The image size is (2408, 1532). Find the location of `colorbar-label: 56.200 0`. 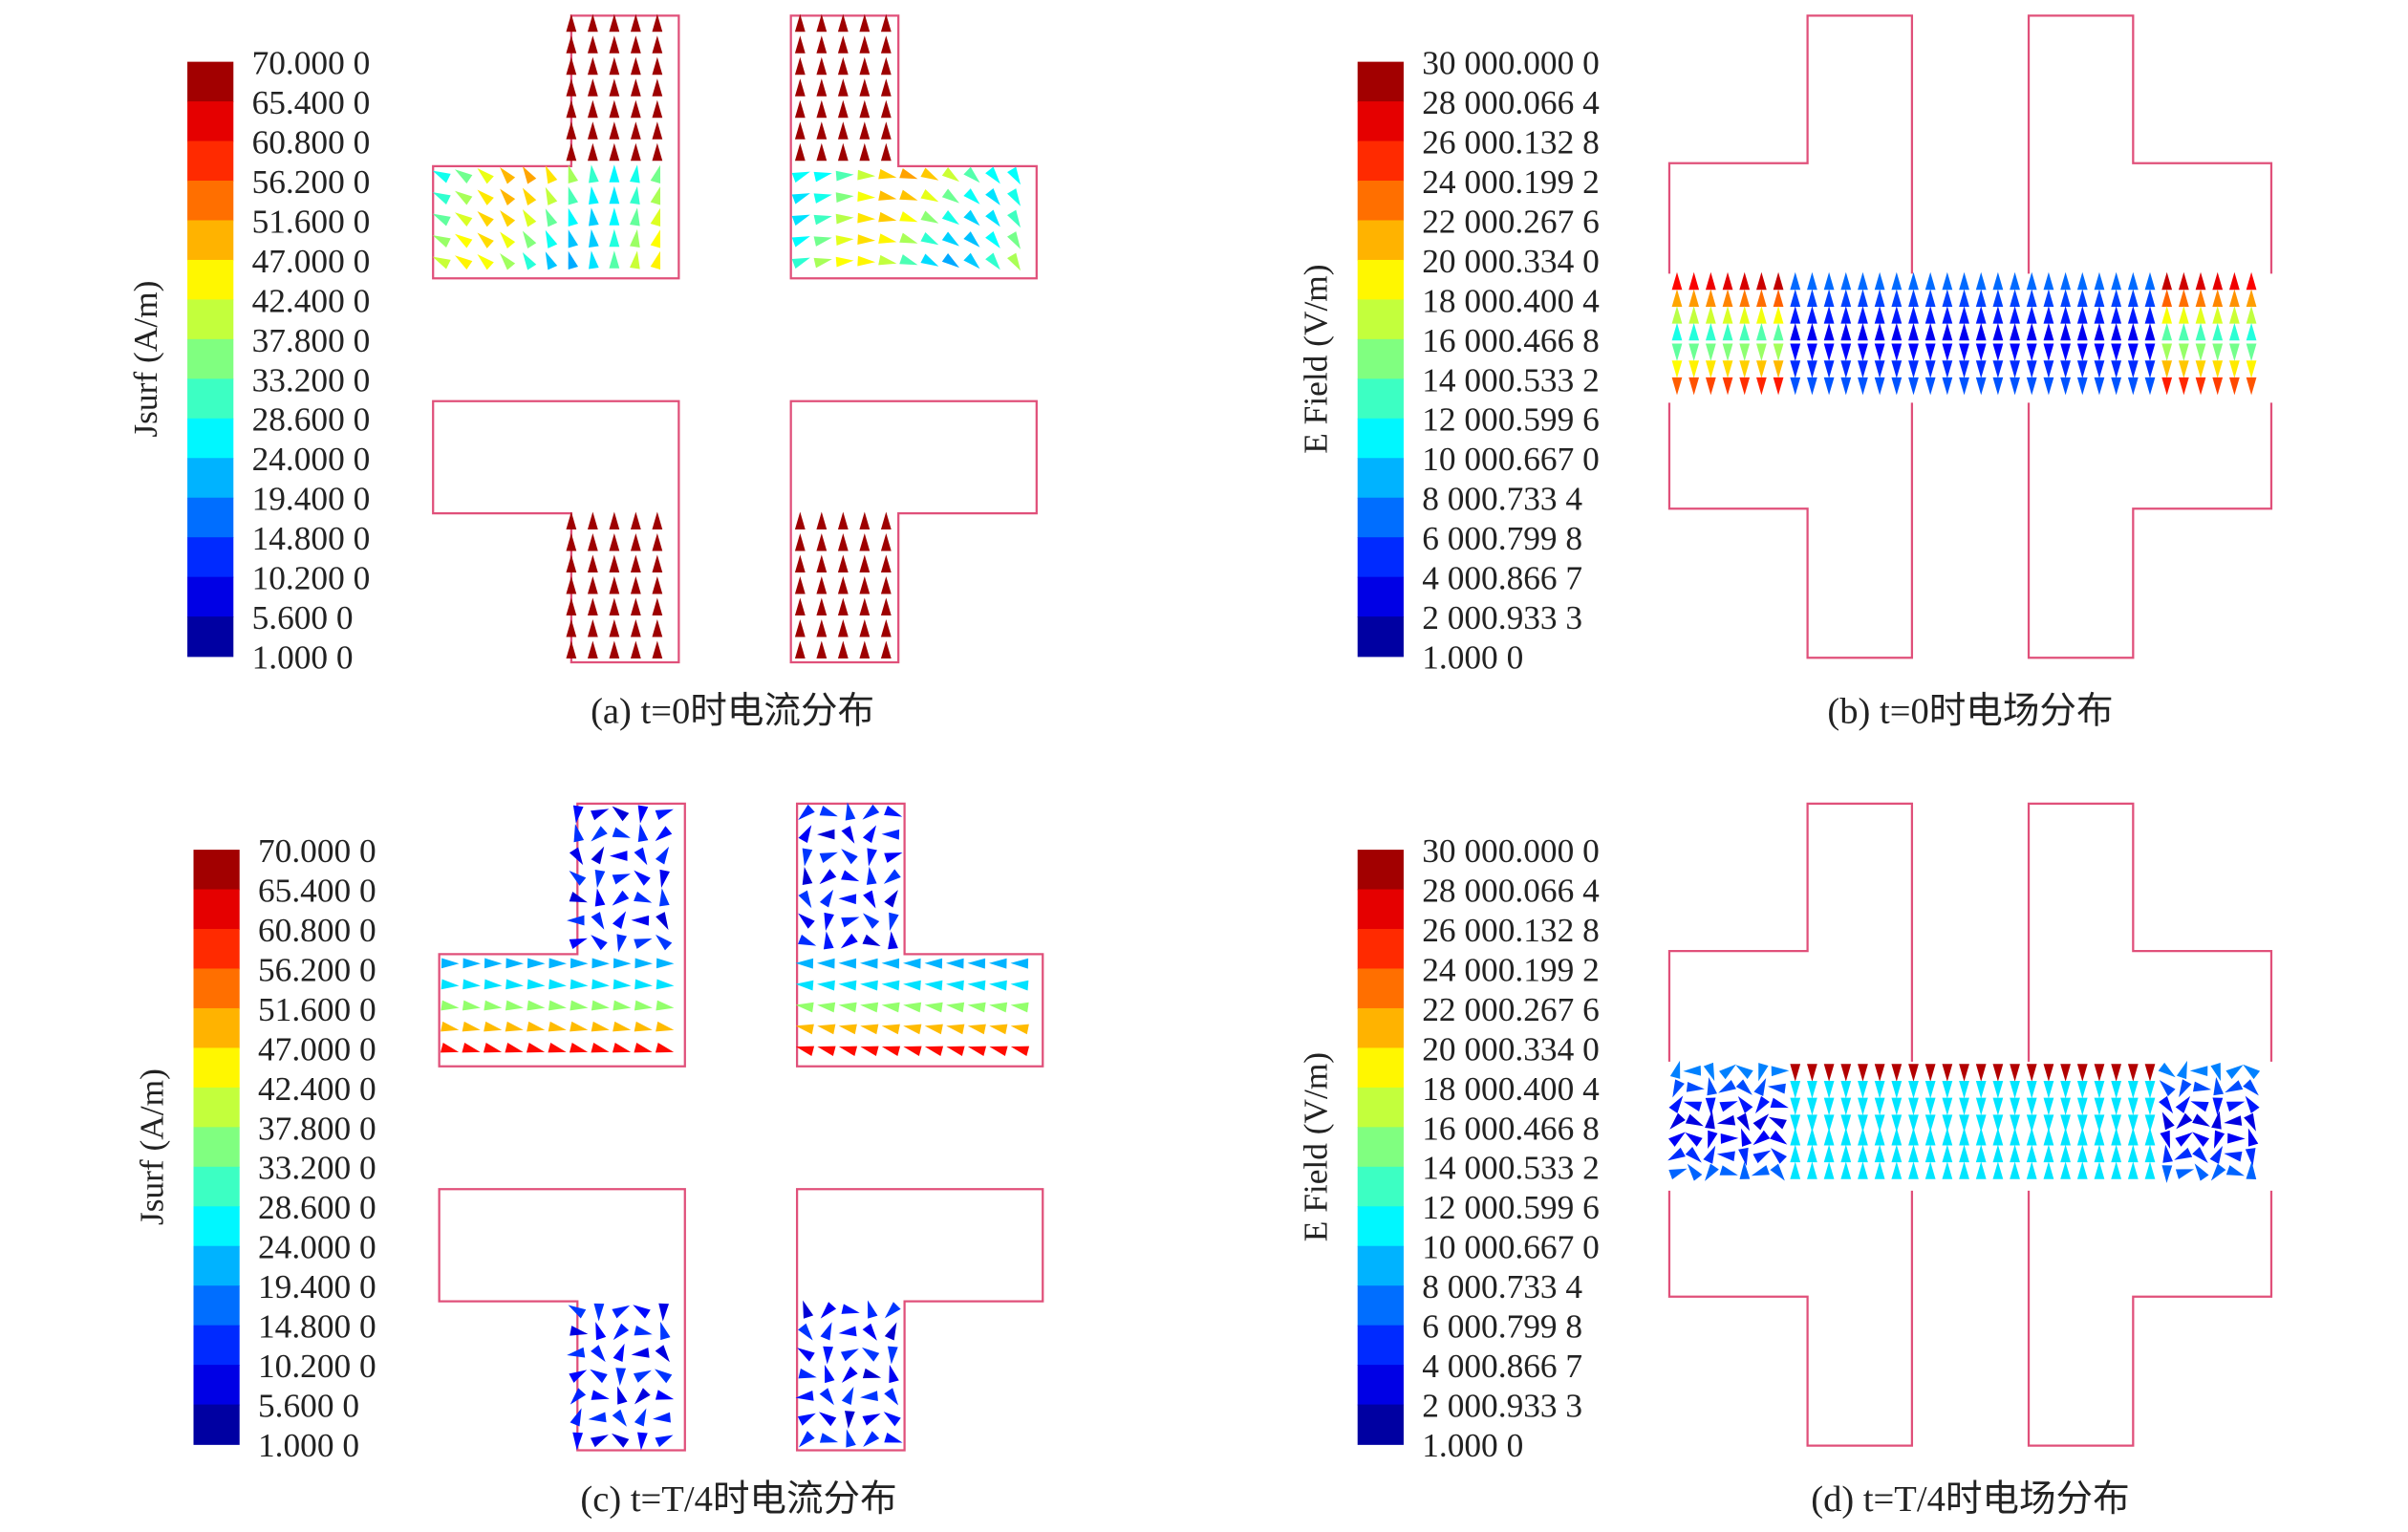

colorbar-label: 56.200 0 is located at coordinates (311, 181).